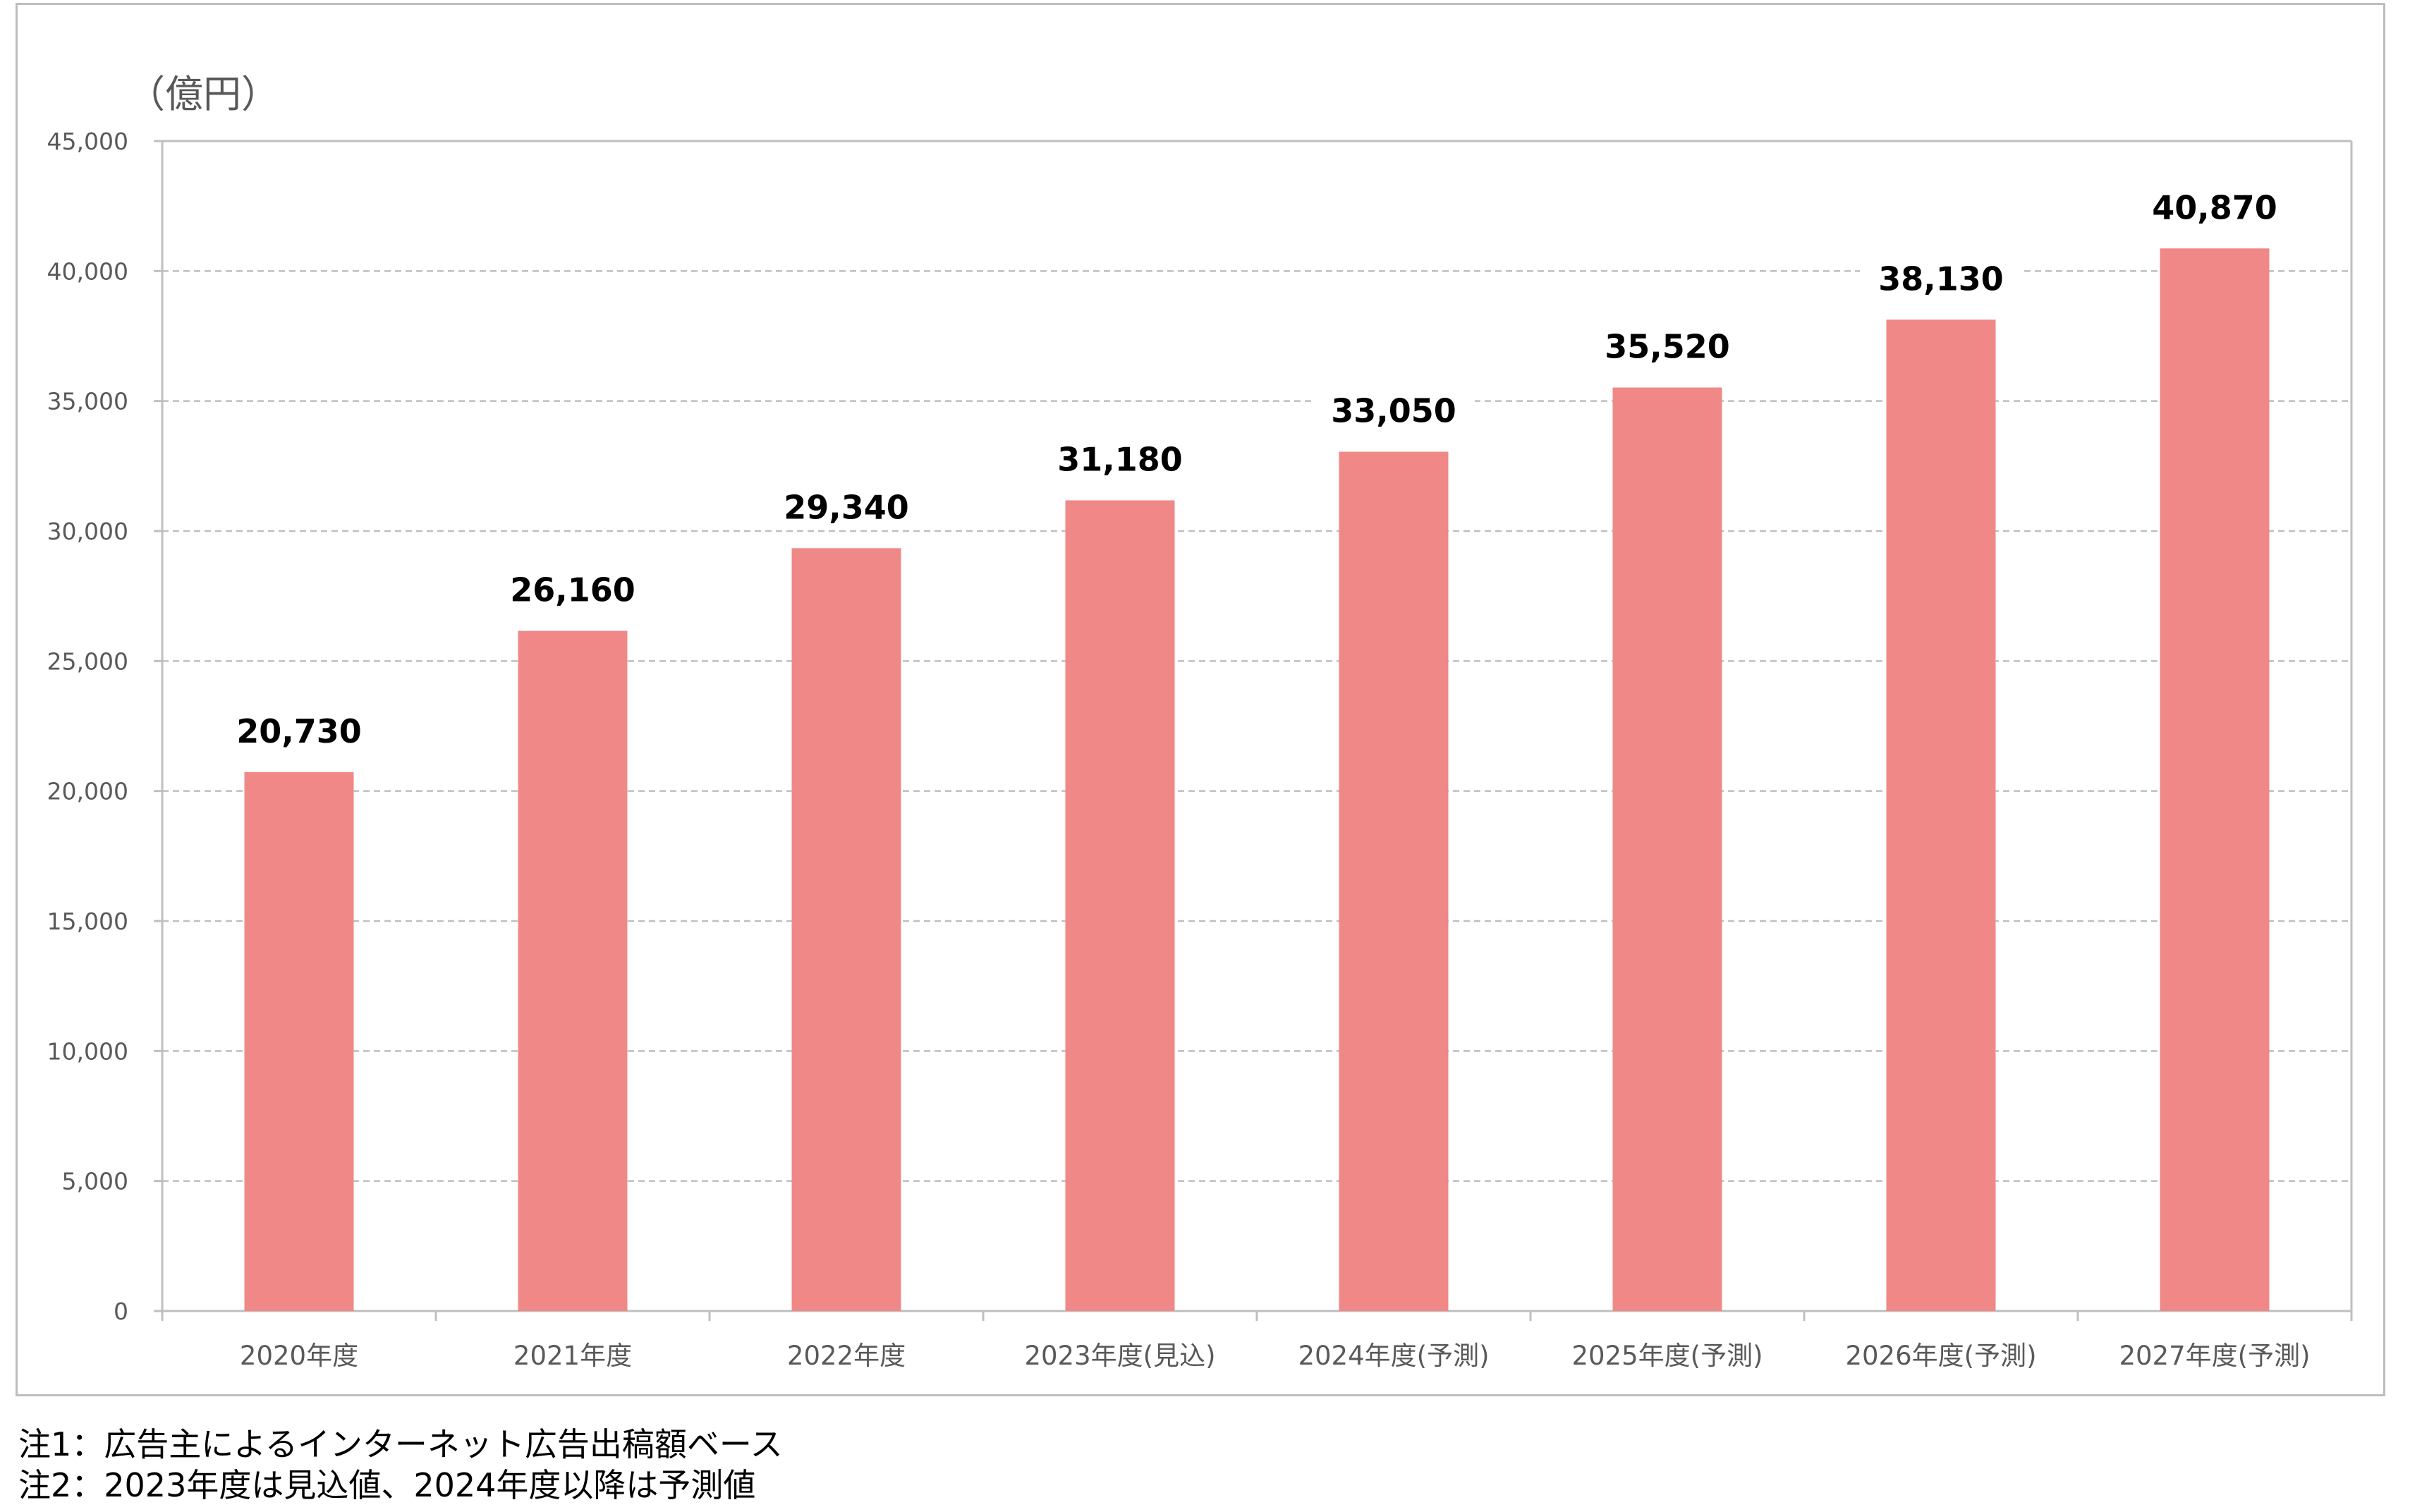  I want to click on data-label: 33,050, so click(1393, 411).